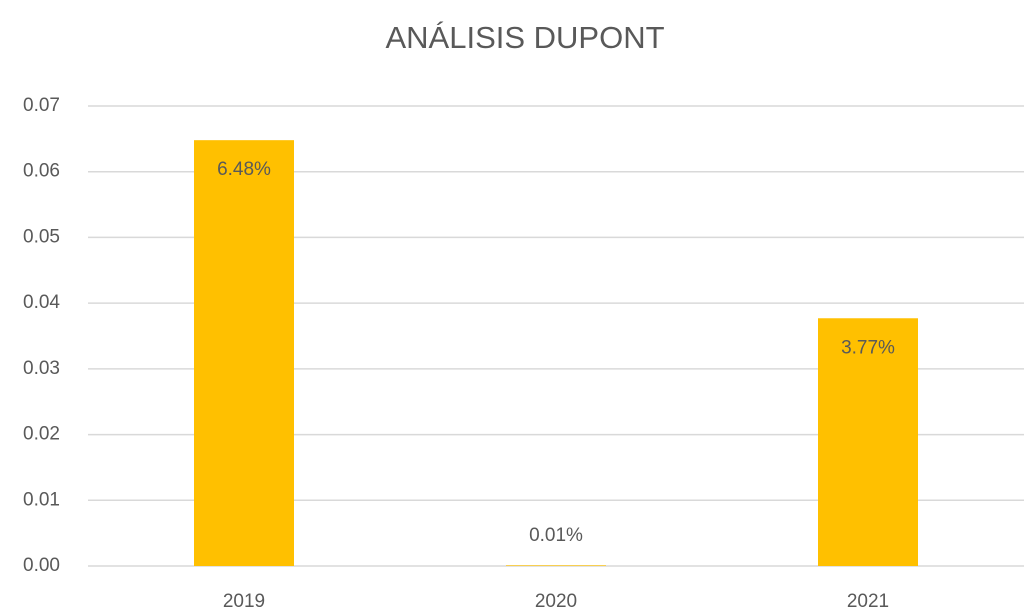 Image resolution: width=1024 pixels, height=610 pixels. Describe the element at coordinates (556, 535) in the screenshot. I see `data-label: 0.01%` at that location.